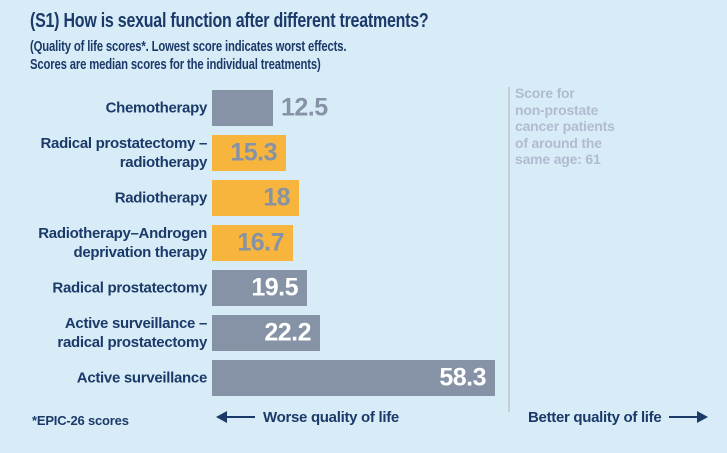 Image resolution: width=727 pixels, height=453 pixels. I want to click on better-quality-text: Better quality of life, so click(595, 417).